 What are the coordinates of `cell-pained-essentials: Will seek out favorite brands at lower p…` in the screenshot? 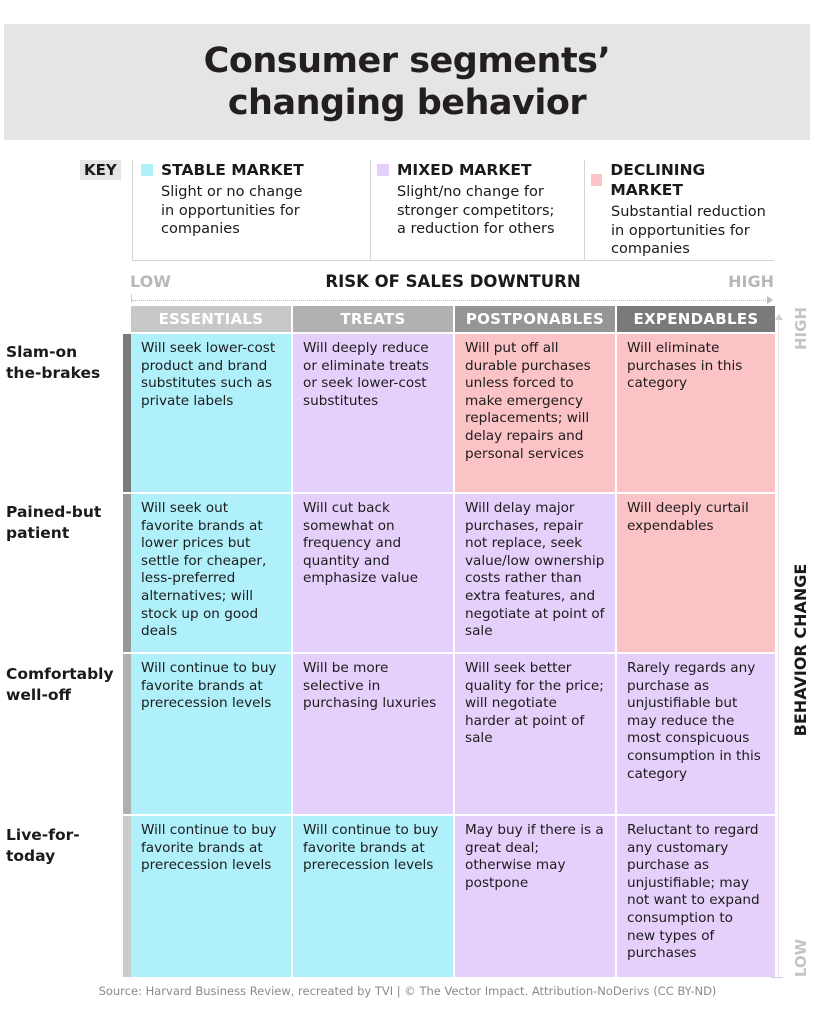 It's located at (211, 573).